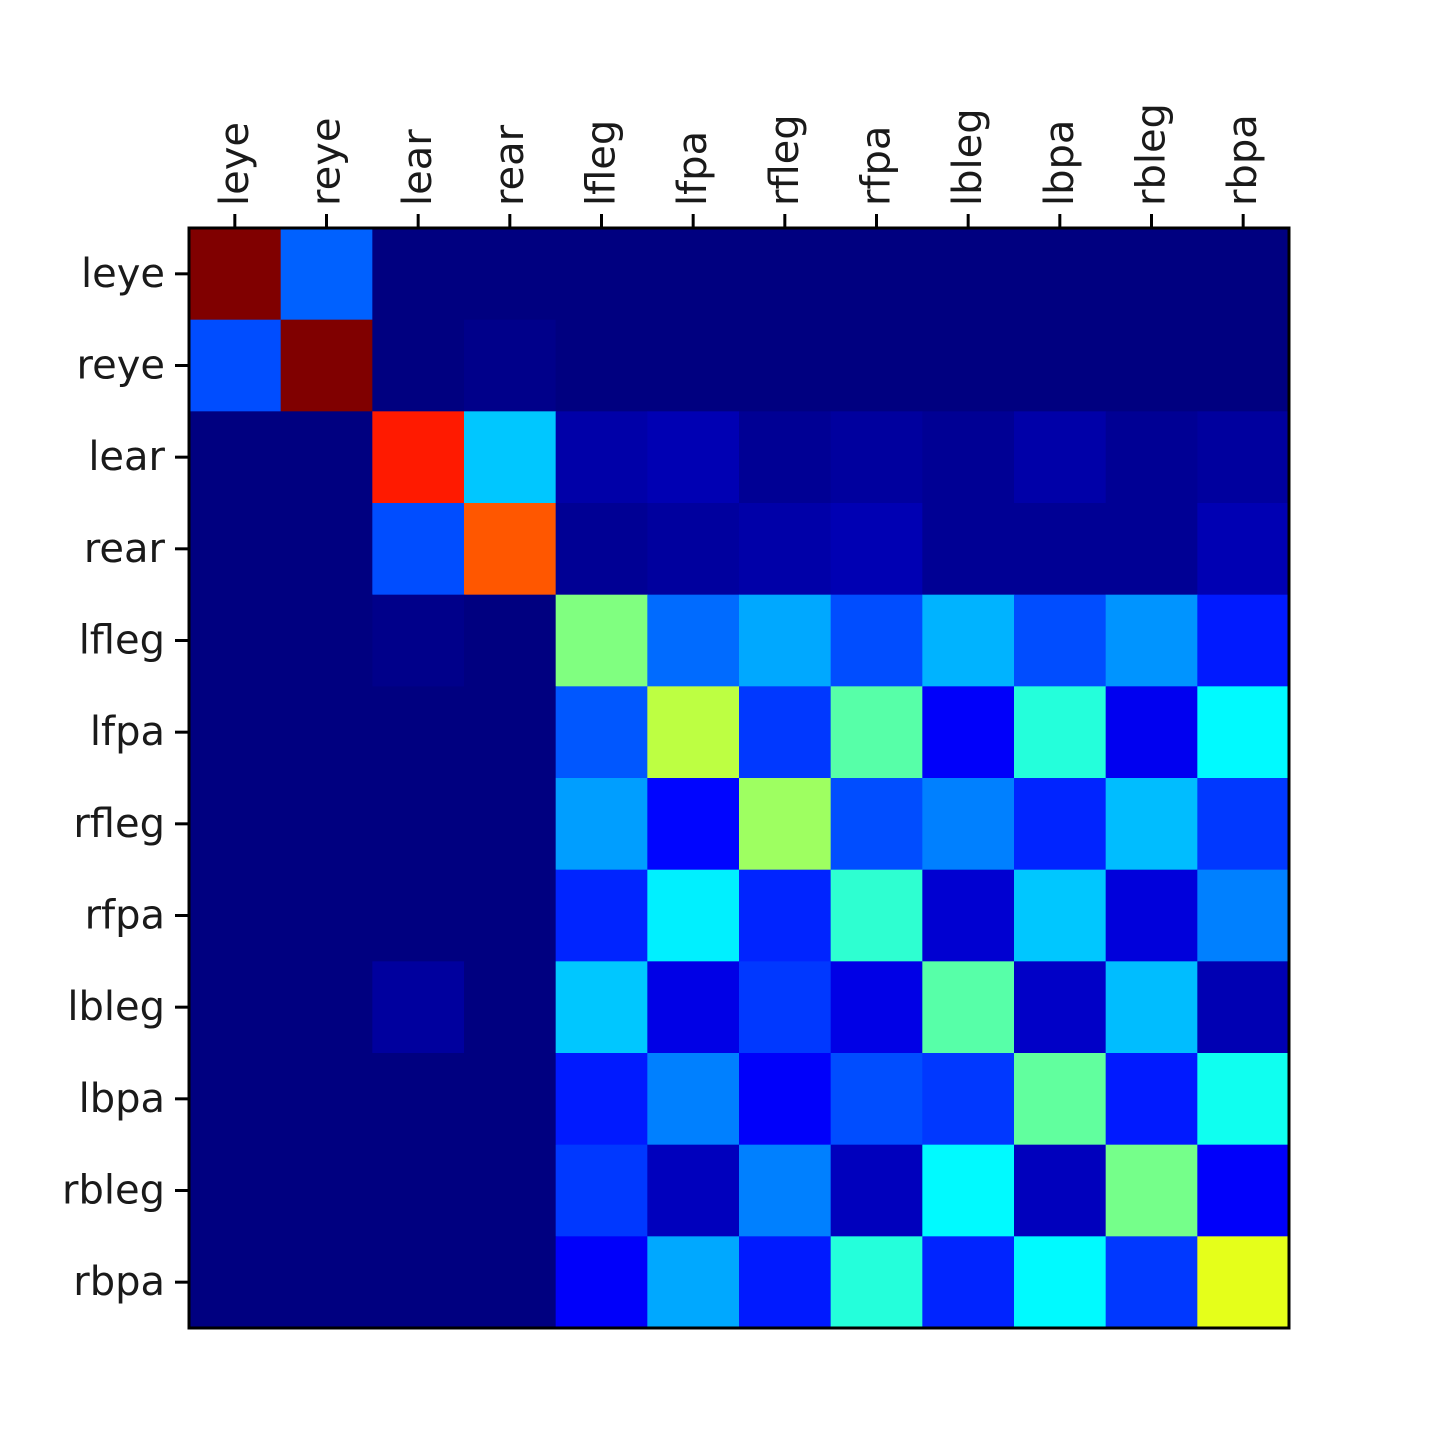 This screenshot has height=1435, width=1435. Describe the element at coordinates (510, 1099) in the screenshot. I see `heatmap-cell-lbpa-rear` at that location.